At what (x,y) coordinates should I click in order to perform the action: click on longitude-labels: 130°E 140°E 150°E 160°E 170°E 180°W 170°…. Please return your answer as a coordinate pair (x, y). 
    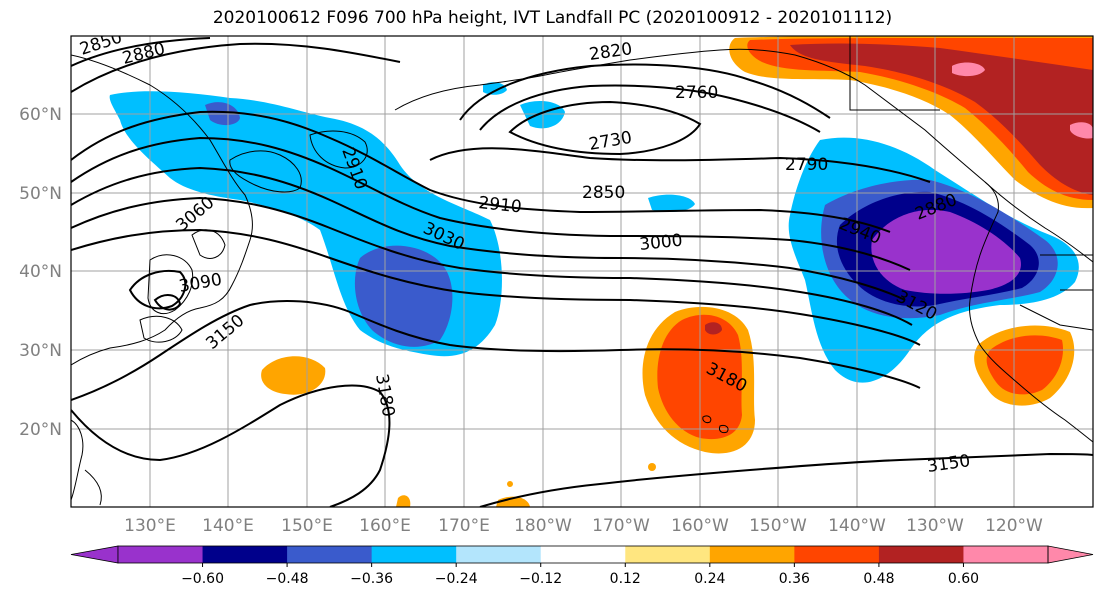
    Looking at the image, I should click on (583, 526).